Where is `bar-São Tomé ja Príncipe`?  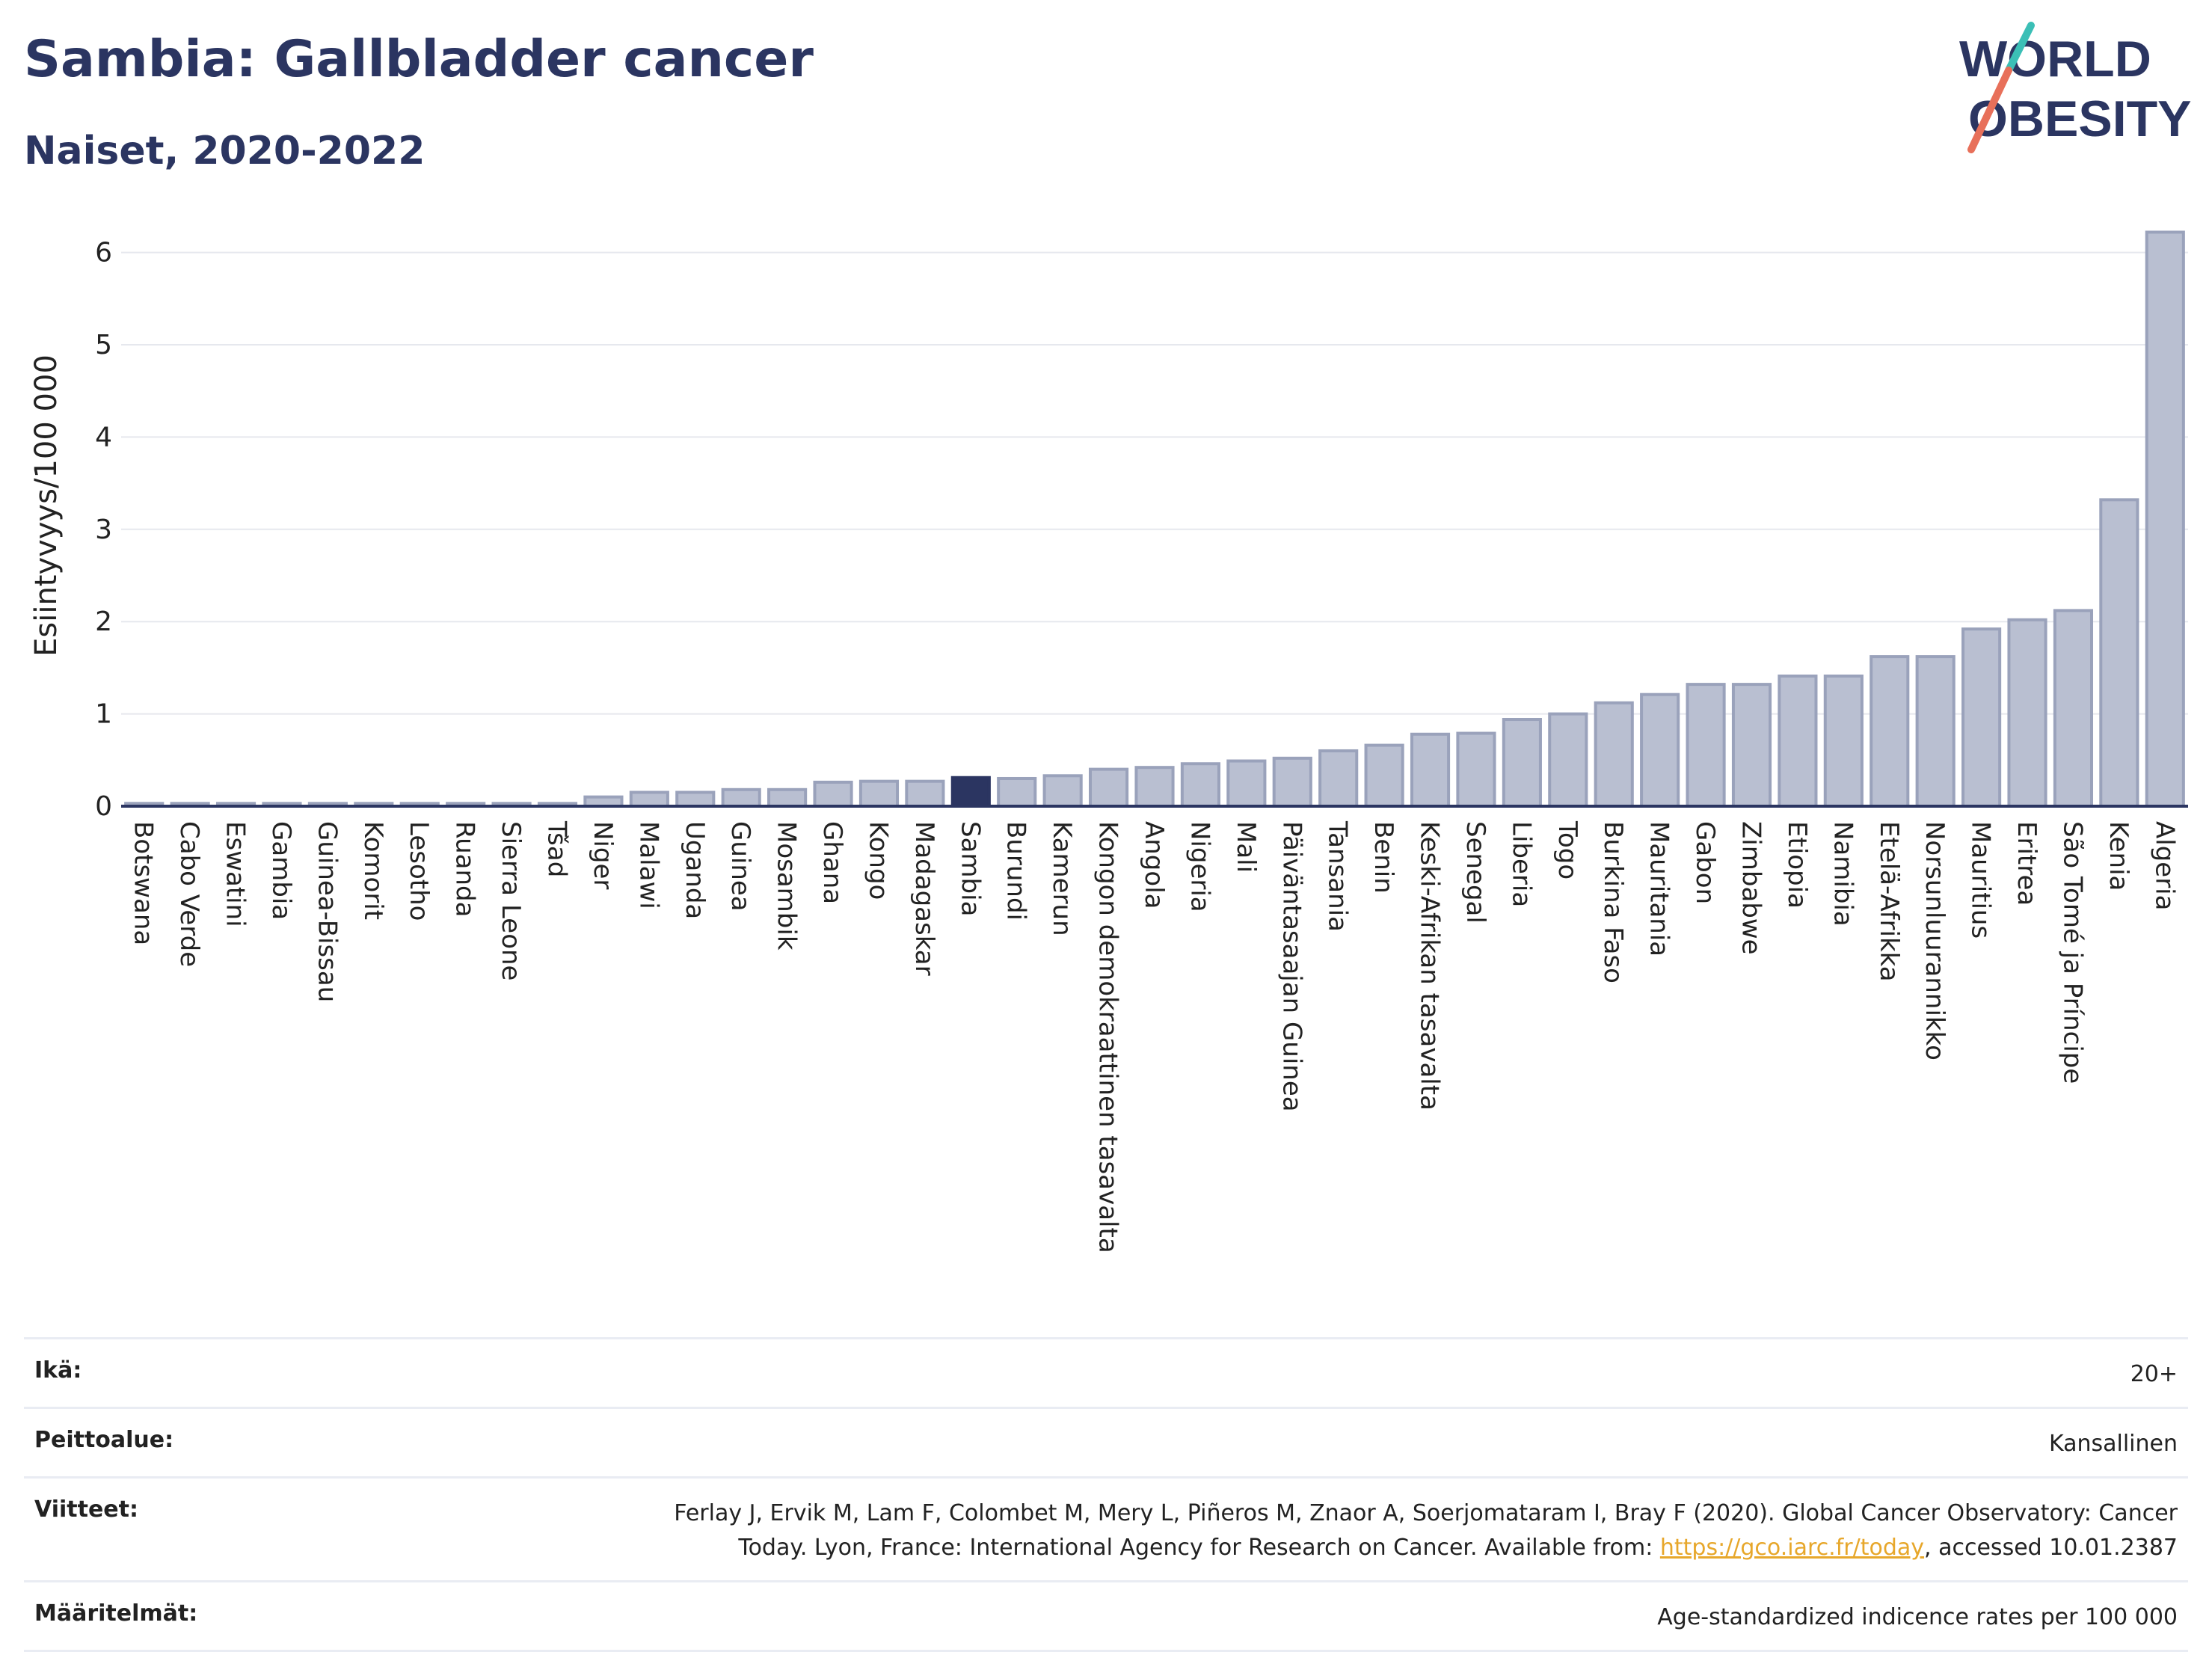 bar-São Tomé ja Príncipe is located at coordinates (2073, 708).